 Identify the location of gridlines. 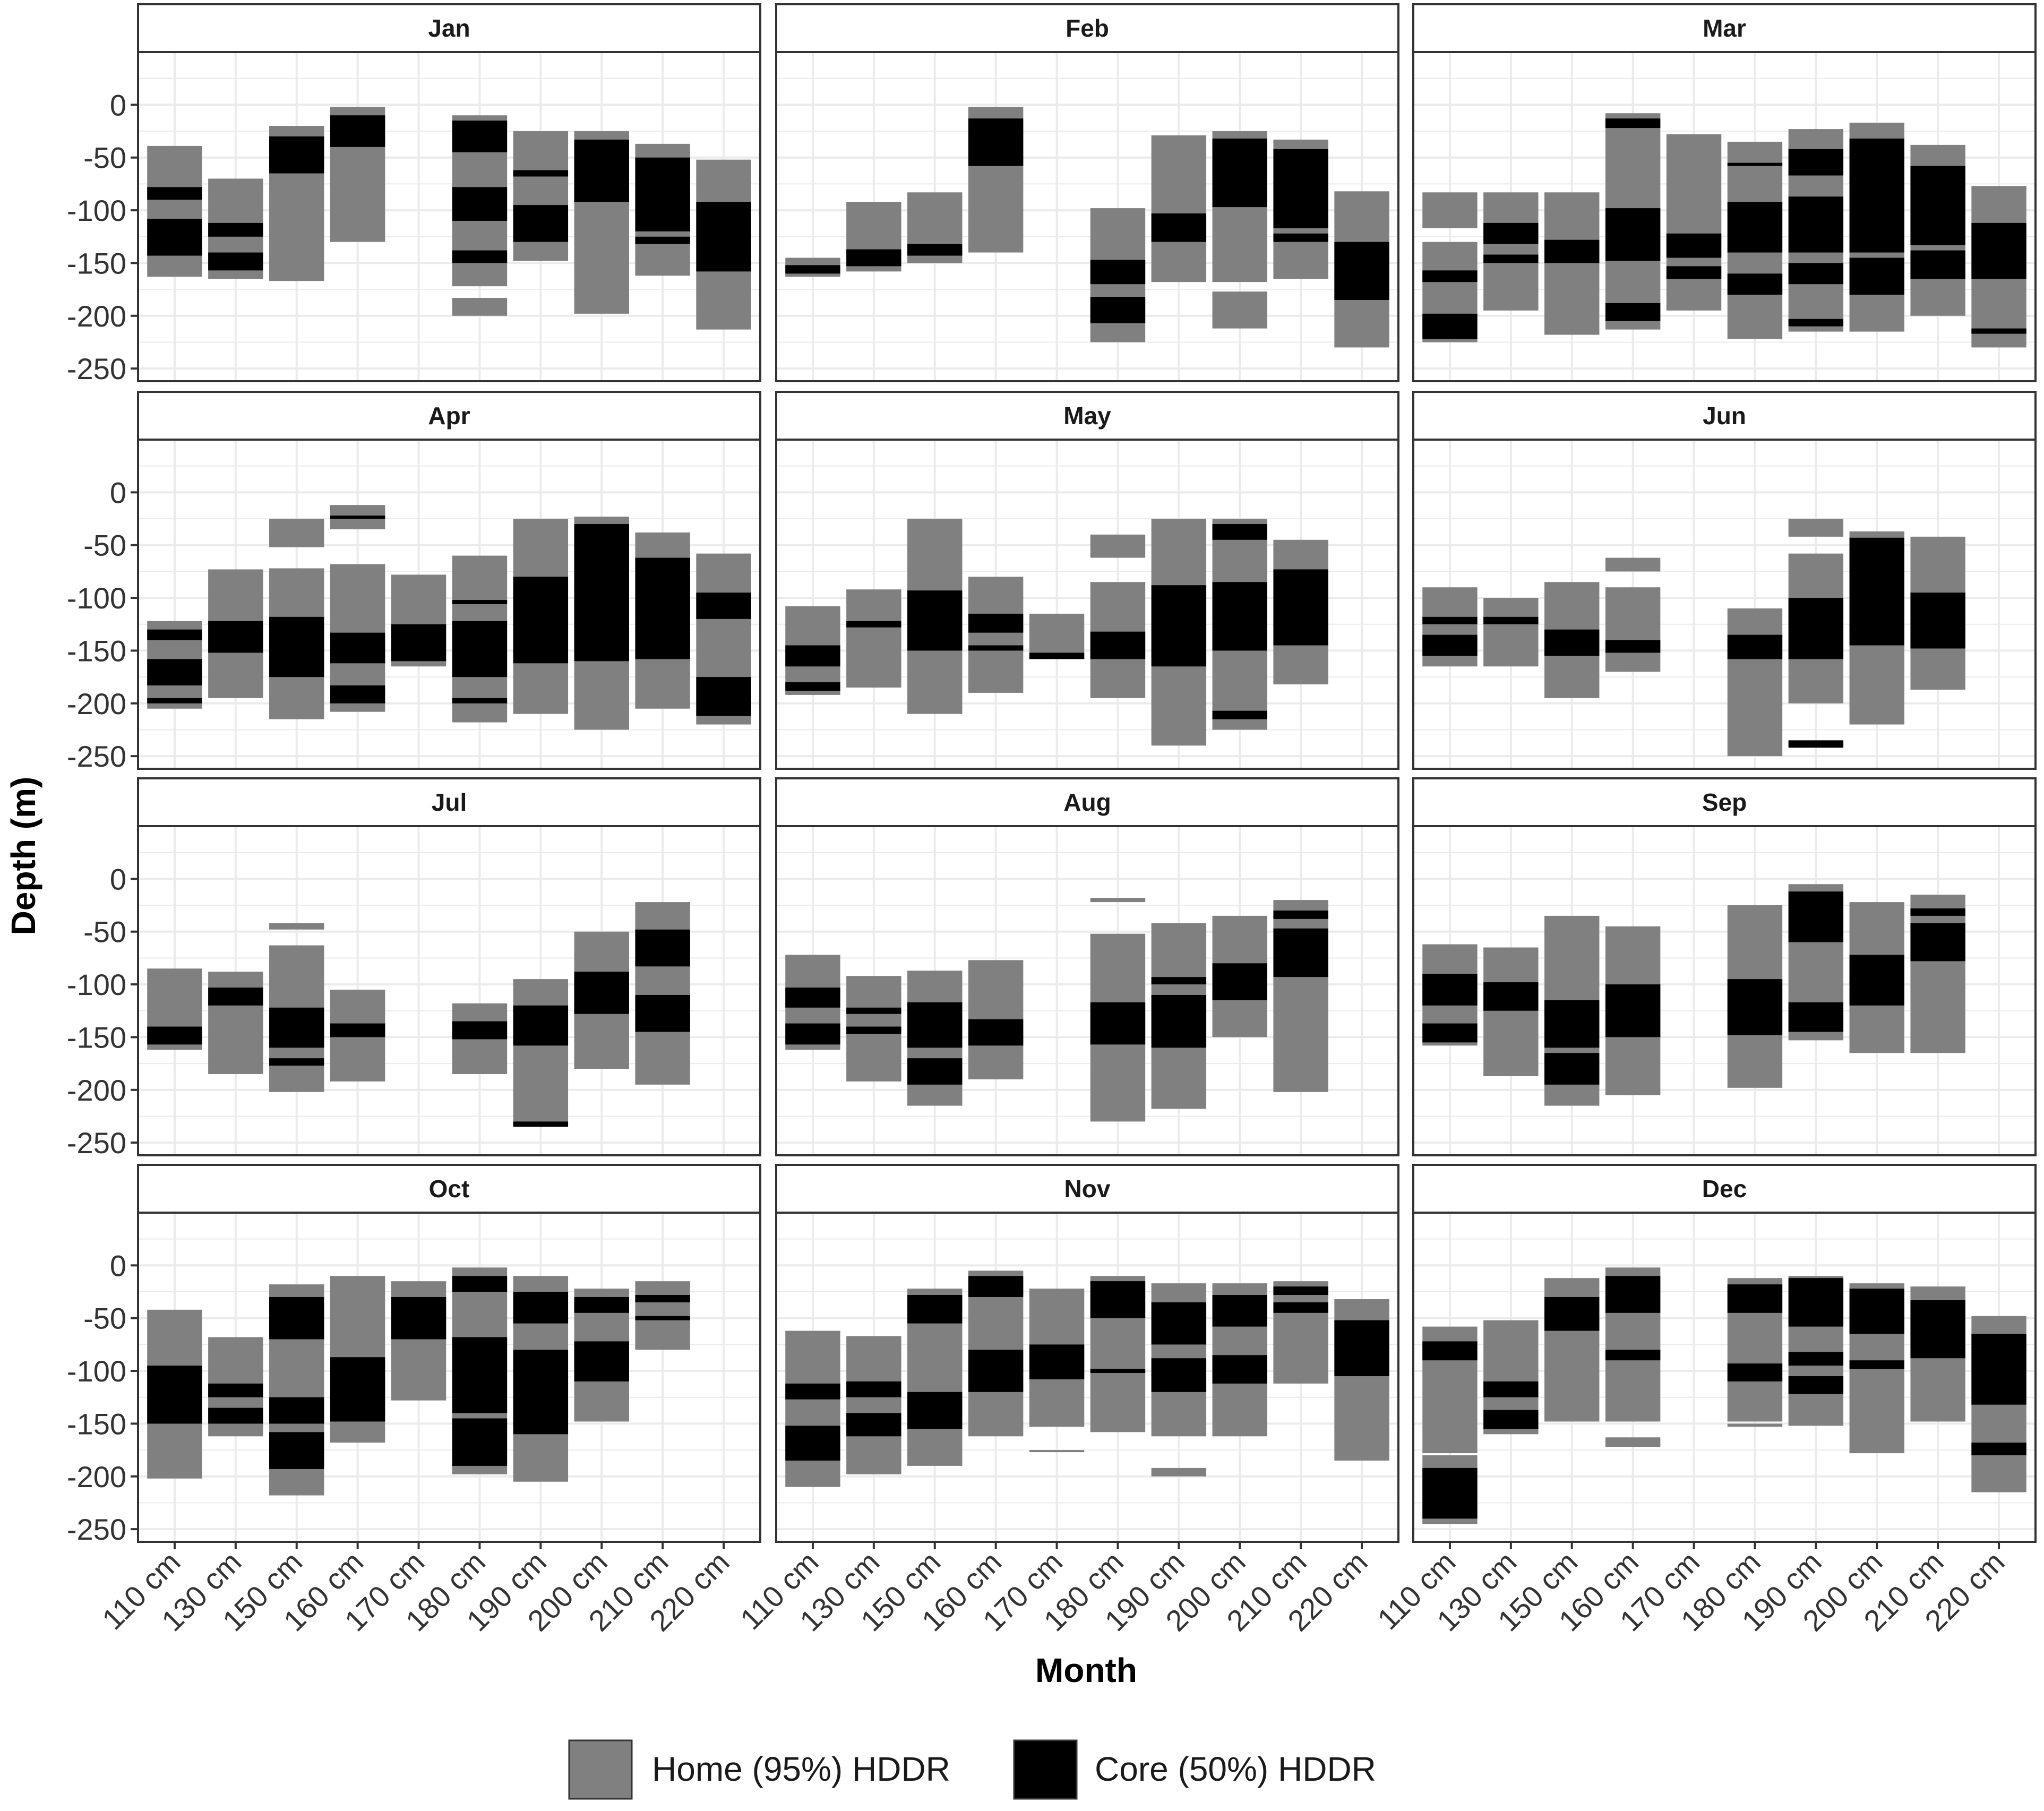
(1724, 604).